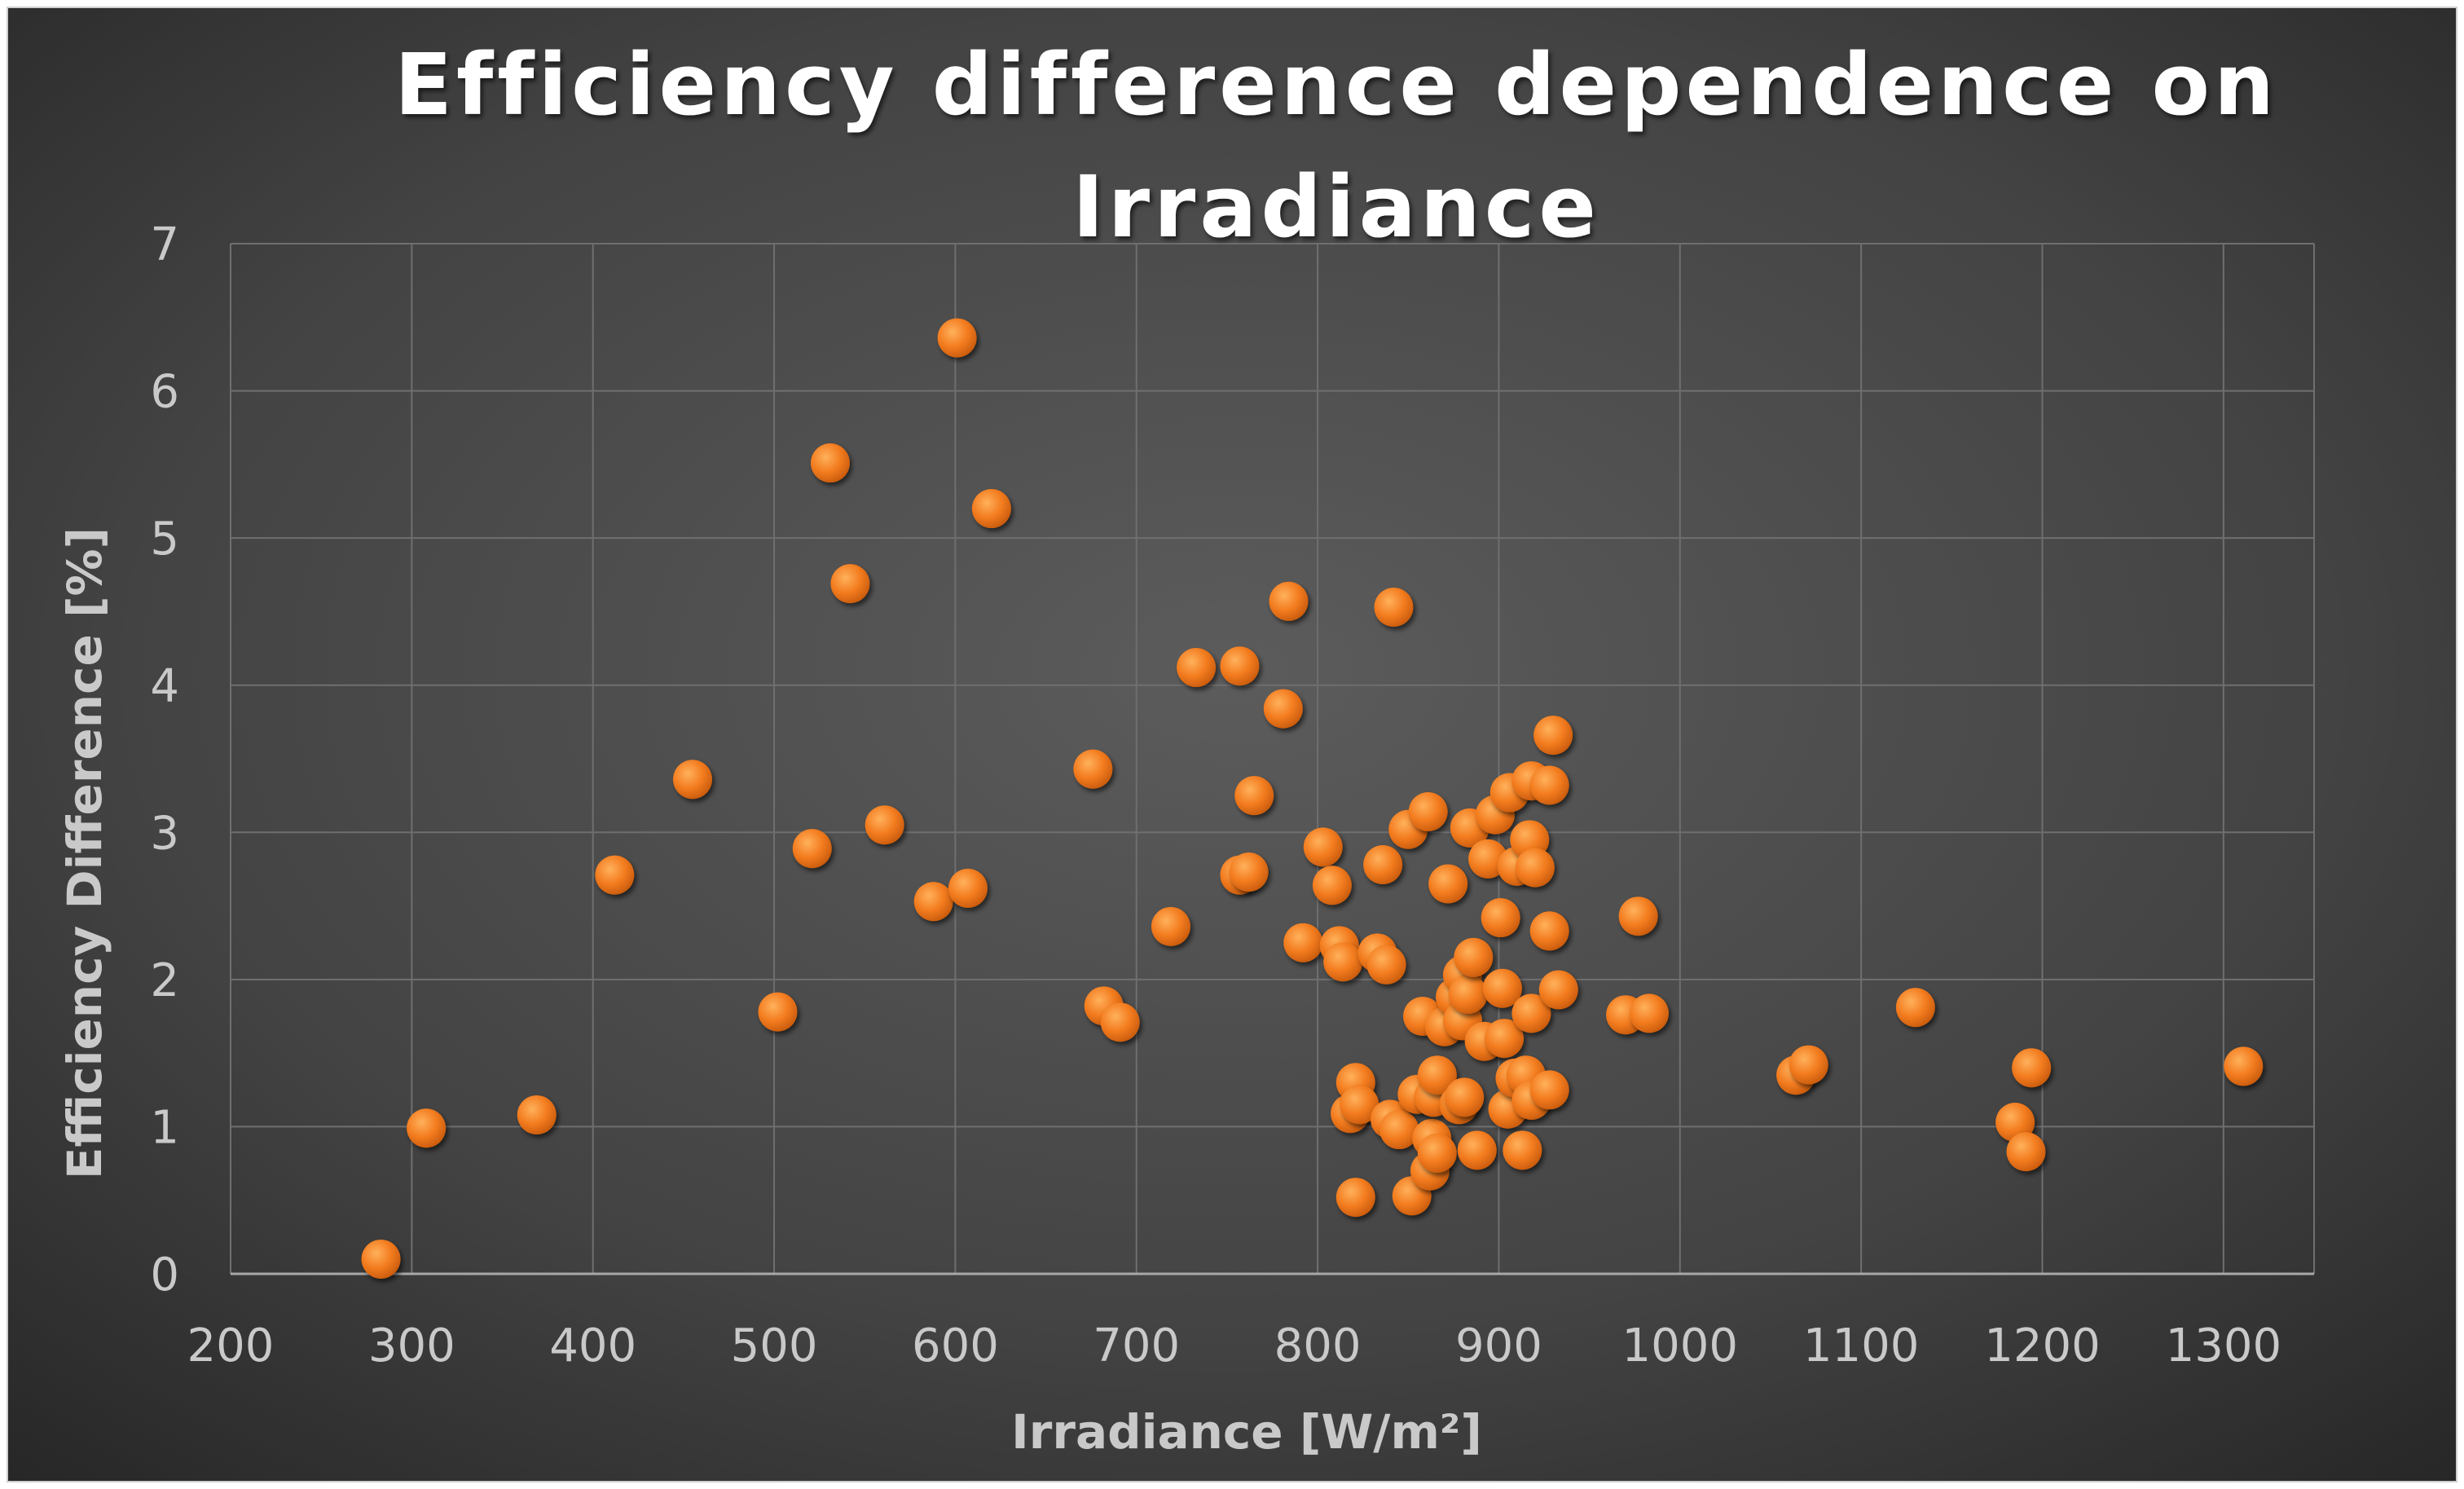  I want to click on y-tick-labels: 0 1 2 3 4 5 6 7, so click(164, 760).